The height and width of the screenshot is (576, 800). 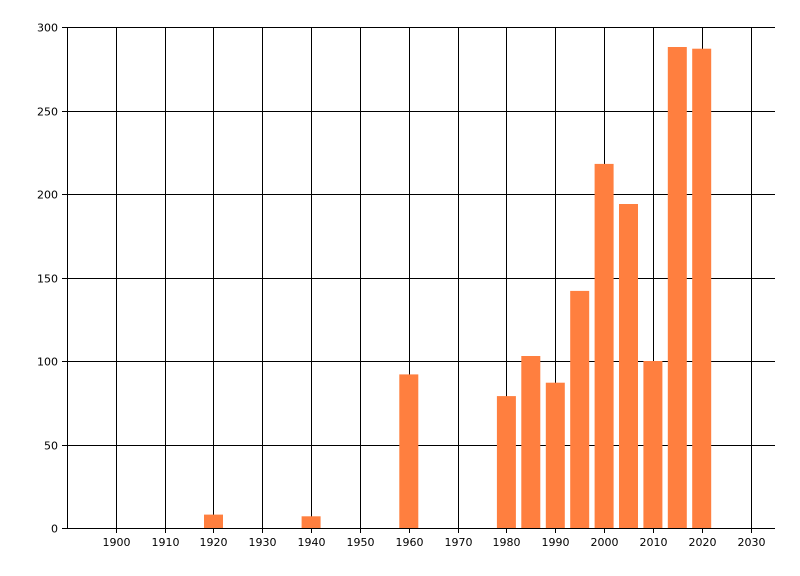 I want to click on x-tick-label: 1940, so click(x=312, y=542).